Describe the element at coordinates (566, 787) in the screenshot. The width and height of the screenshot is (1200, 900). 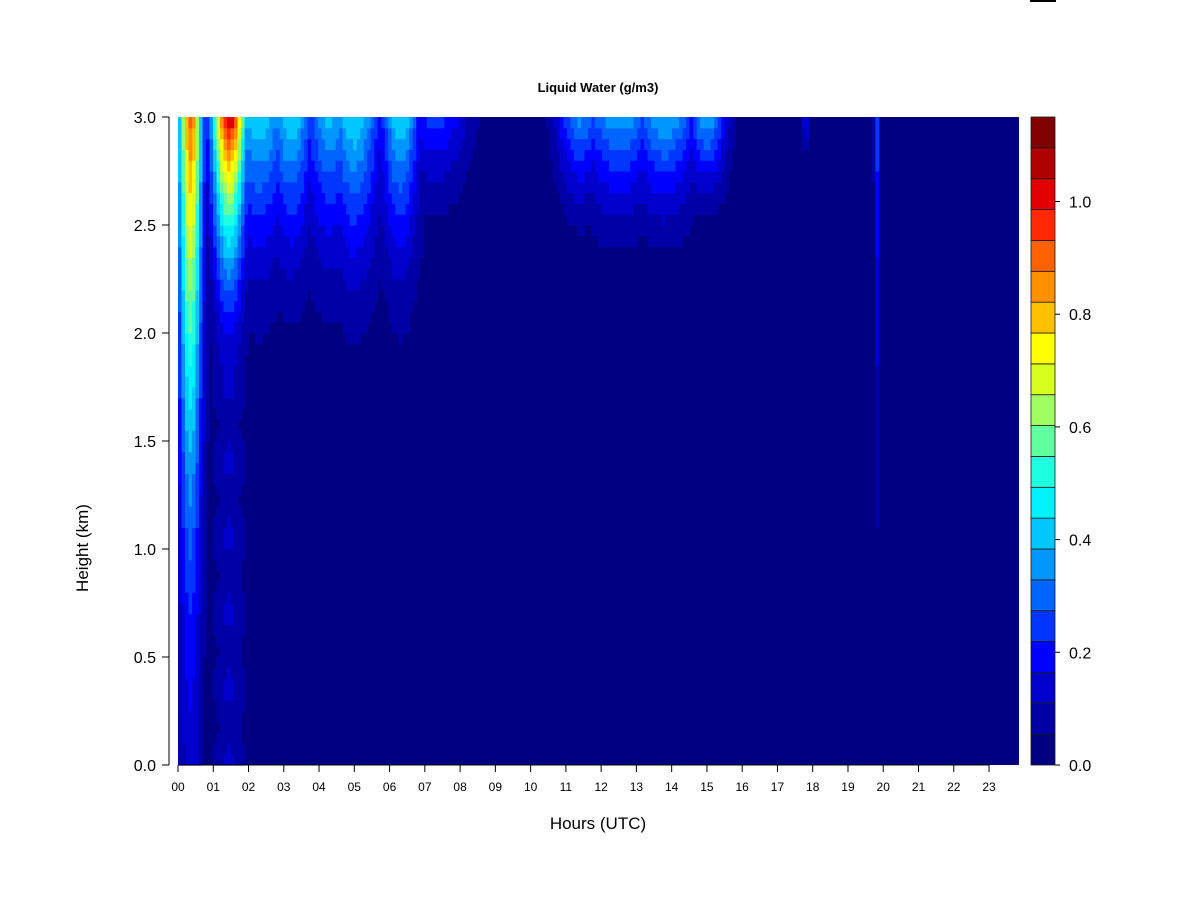
I see `x-tick-label: 11` at that location.